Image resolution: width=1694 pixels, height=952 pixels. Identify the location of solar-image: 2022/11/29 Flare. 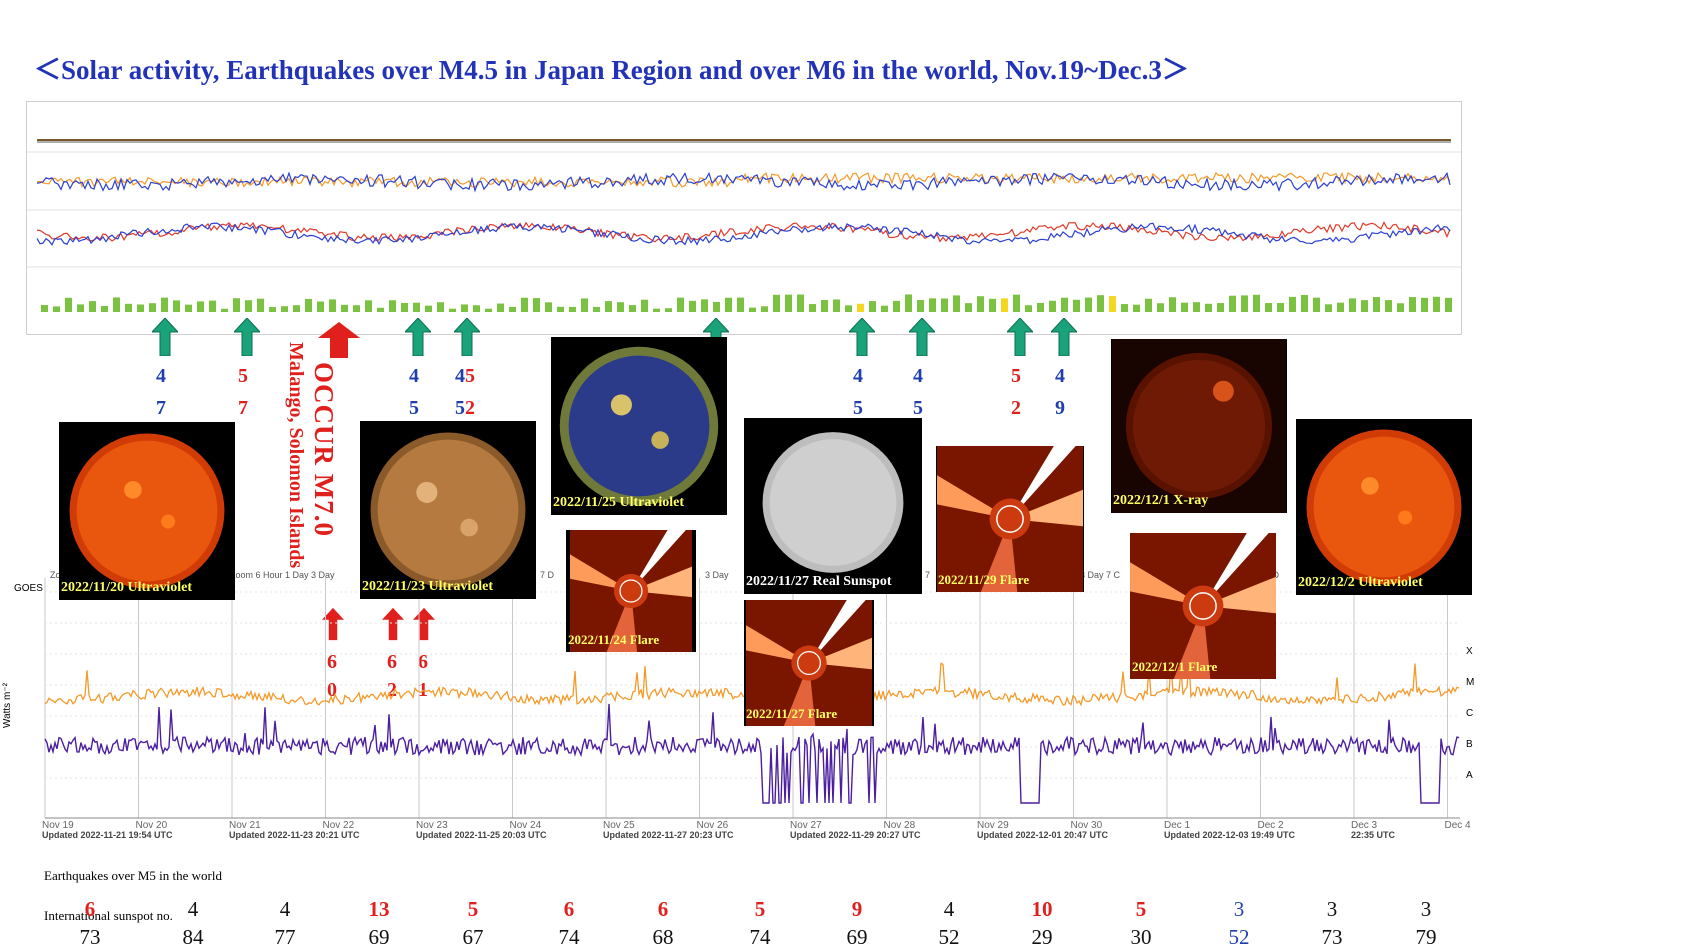
(1010, 519).